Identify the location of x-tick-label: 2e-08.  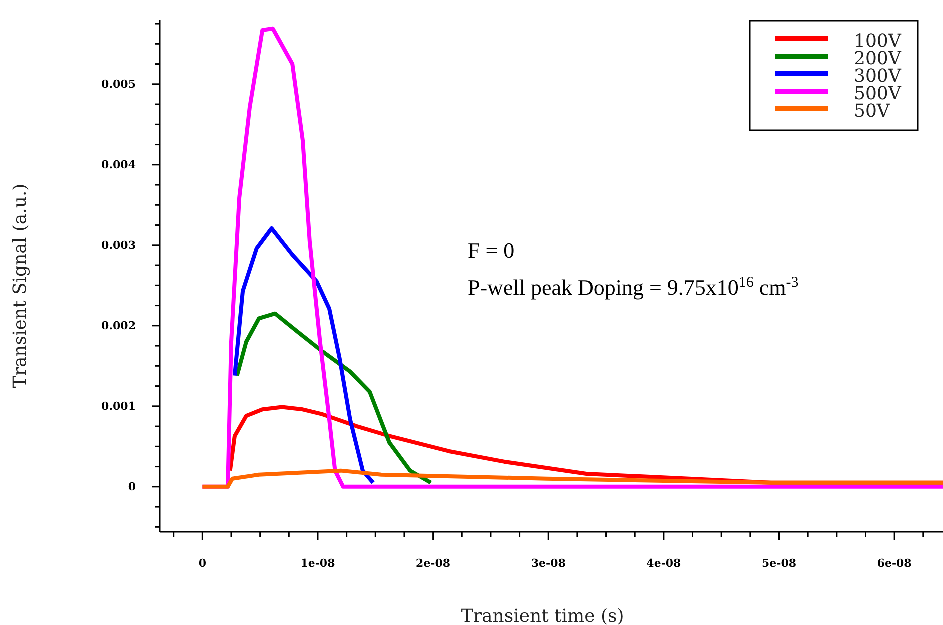
(433, 563).